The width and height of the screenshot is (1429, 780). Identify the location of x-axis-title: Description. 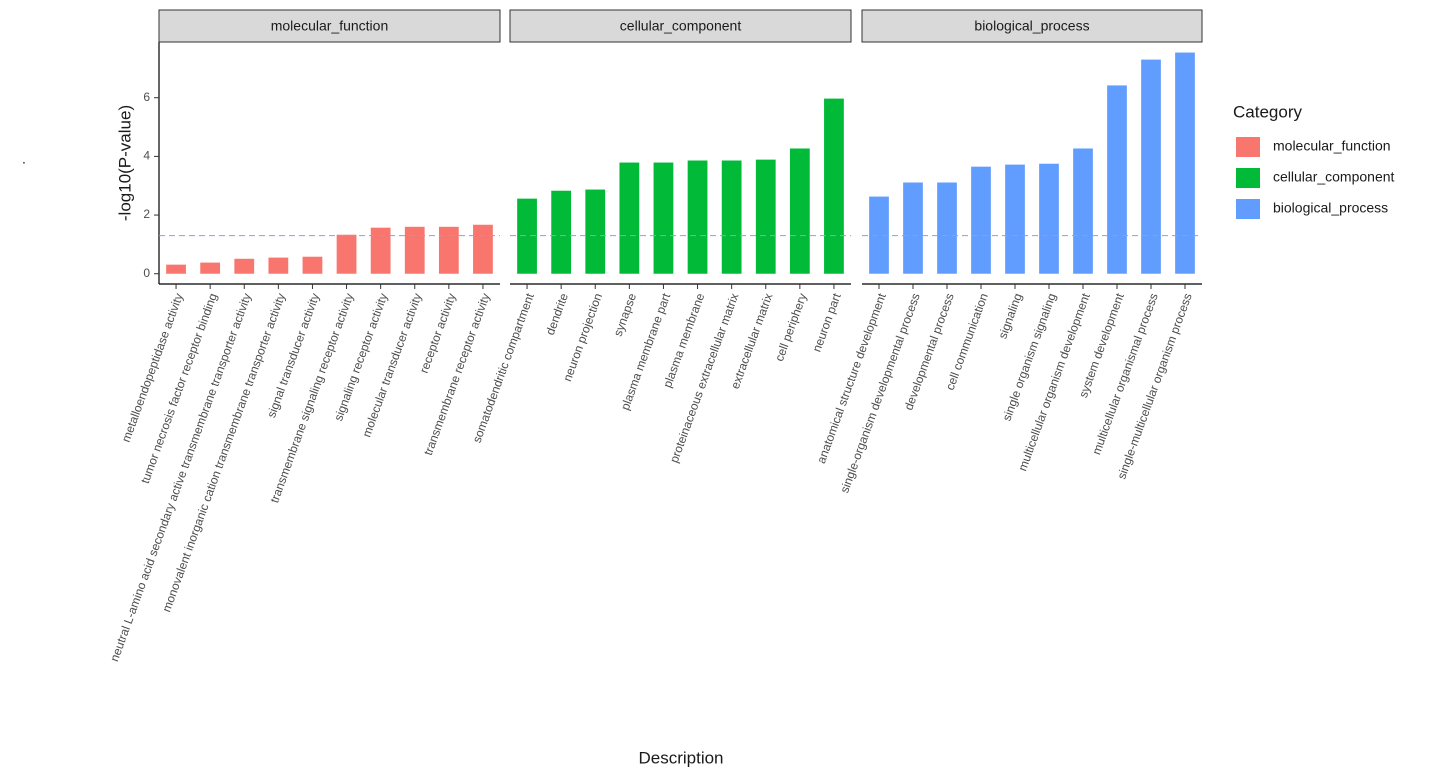
(680, 757).